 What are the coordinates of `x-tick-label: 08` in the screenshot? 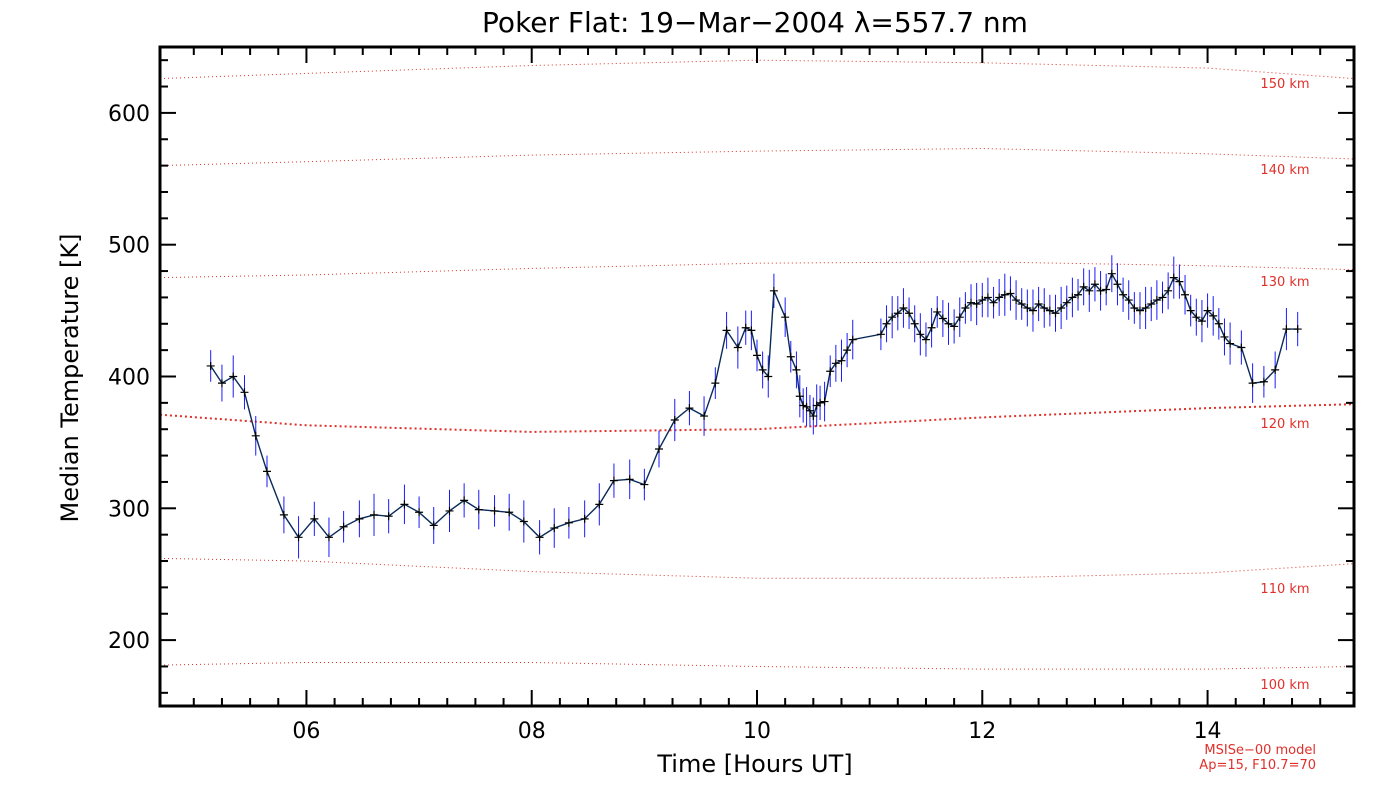 It's located at (532, 731).